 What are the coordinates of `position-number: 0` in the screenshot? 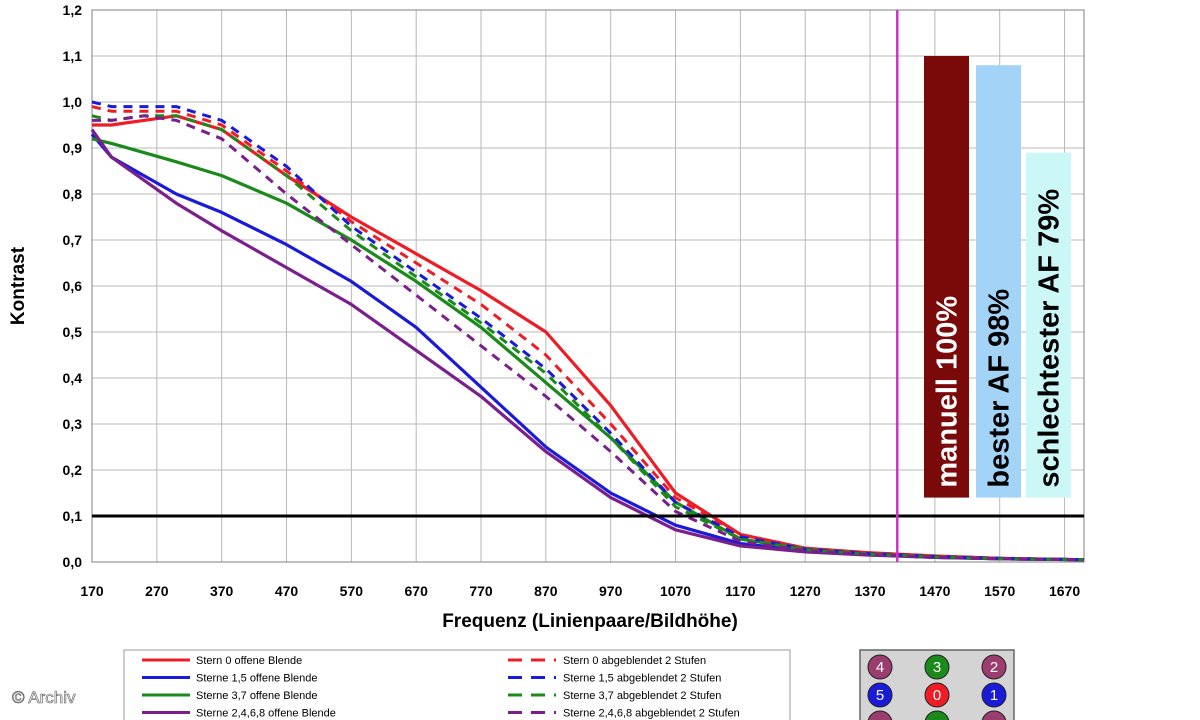 It's located at (937, 695).